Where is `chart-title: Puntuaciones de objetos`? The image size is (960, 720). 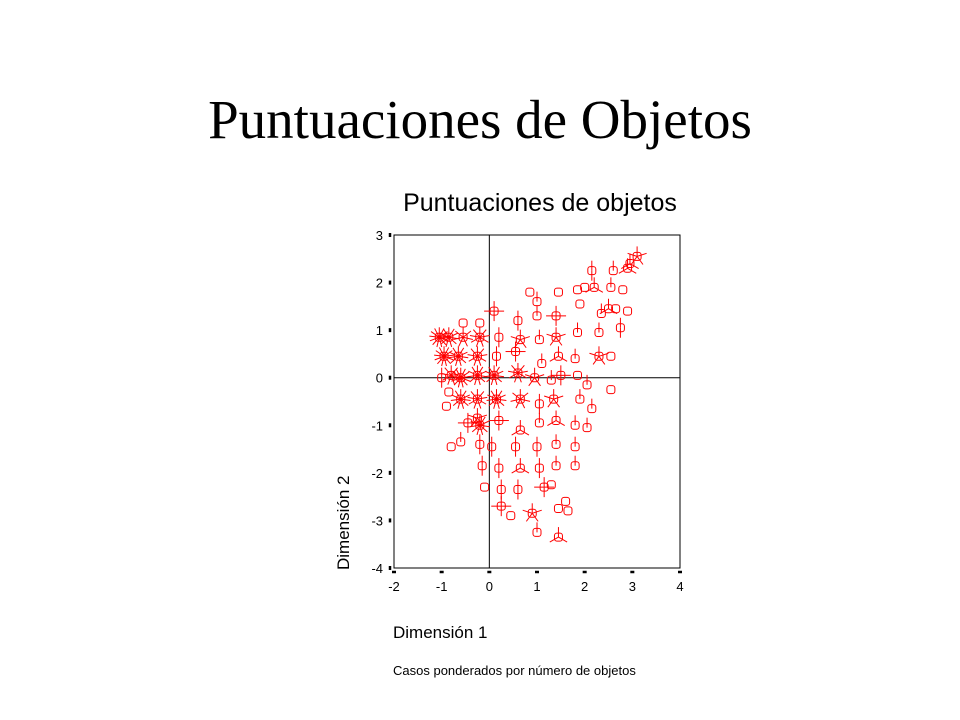
chart-title: Puntuaciones de objetos is located at coordinates (540, 203).